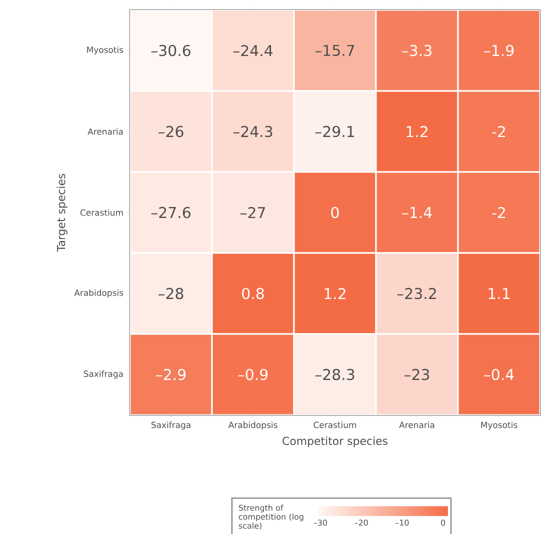 The width and height of the screenshot is (541, 534). Describe the element at coordinates (335, 425) in the screenshot. I see `x-tick-label: Cerastium` at that location.